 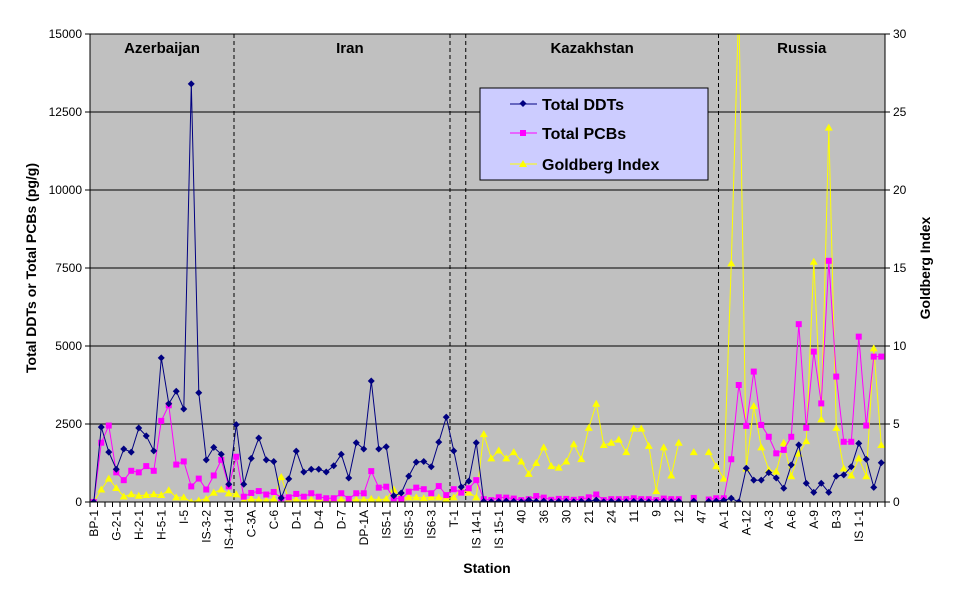 I want to click on y2-tick-label: 0, so click(x=896, y=502).